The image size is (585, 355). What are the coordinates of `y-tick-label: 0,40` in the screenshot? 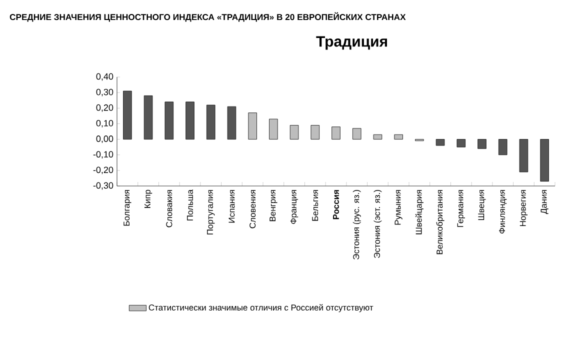 It's located at (105, 77).